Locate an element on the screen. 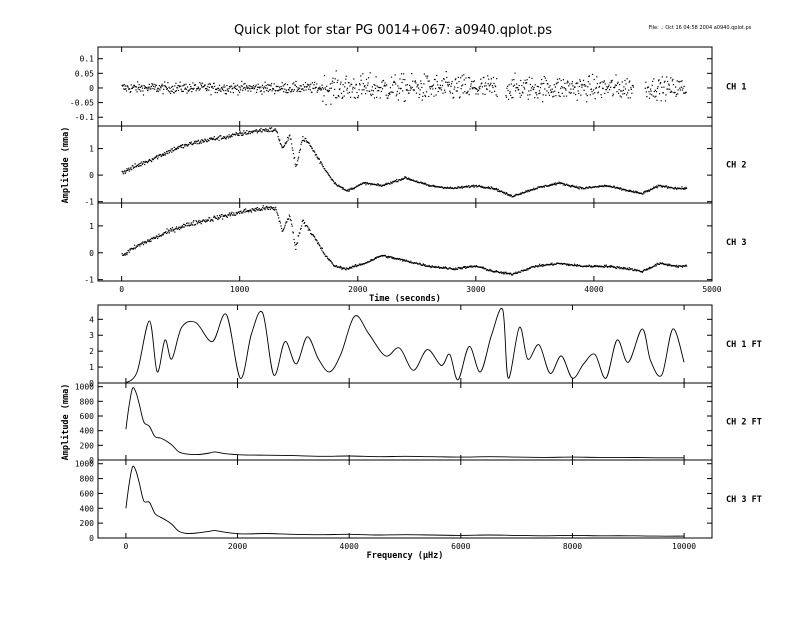  x-tick-label: 0 is located at coordinates (125, 546).